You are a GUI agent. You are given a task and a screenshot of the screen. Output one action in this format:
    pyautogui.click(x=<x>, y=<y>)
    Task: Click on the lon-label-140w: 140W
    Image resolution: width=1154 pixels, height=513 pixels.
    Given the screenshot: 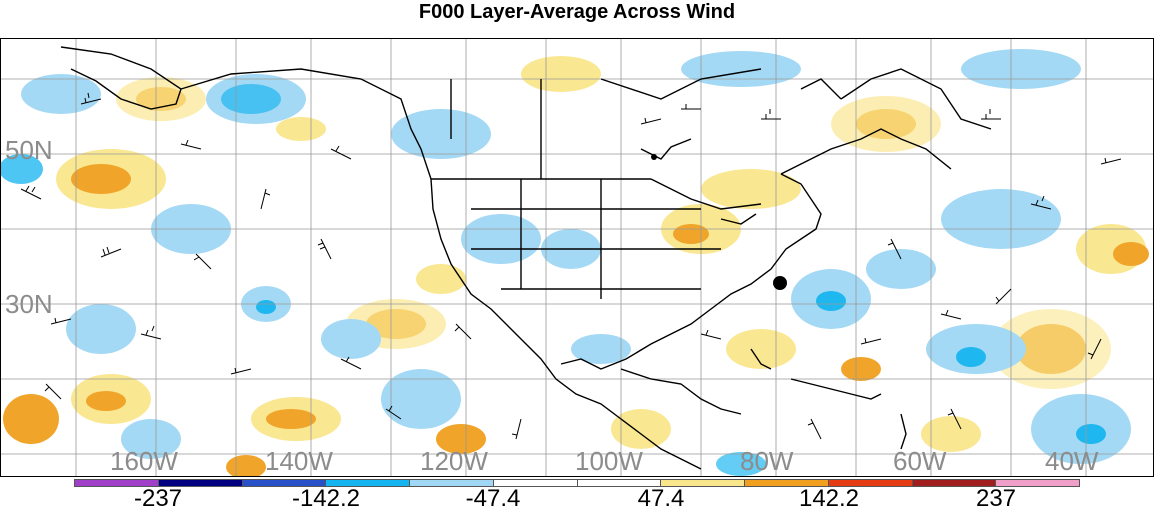 What is the action you would take?
    pyautogui.click(x=299, y=461)
    